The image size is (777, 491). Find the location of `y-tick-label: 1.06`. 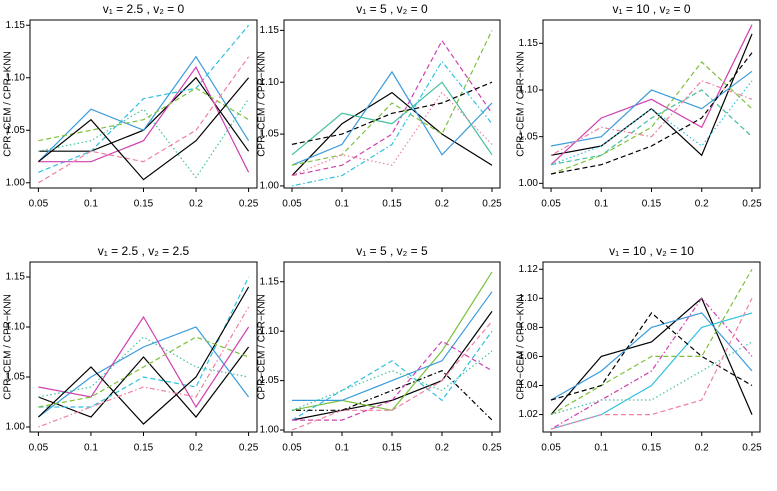

y-tick-label: 1.06 is located at coordinates (529, 356).